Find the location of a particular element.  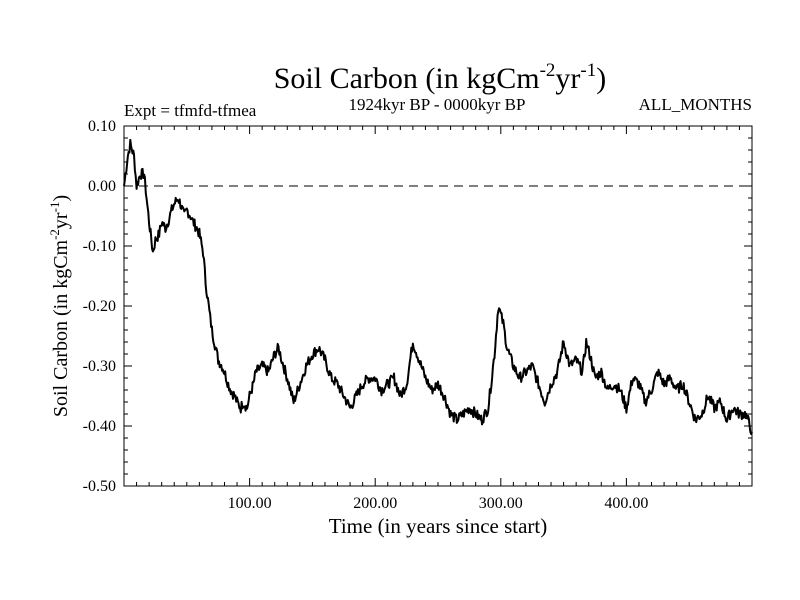

y-tick-label: -0.20 is located at coordinates (99, 306).